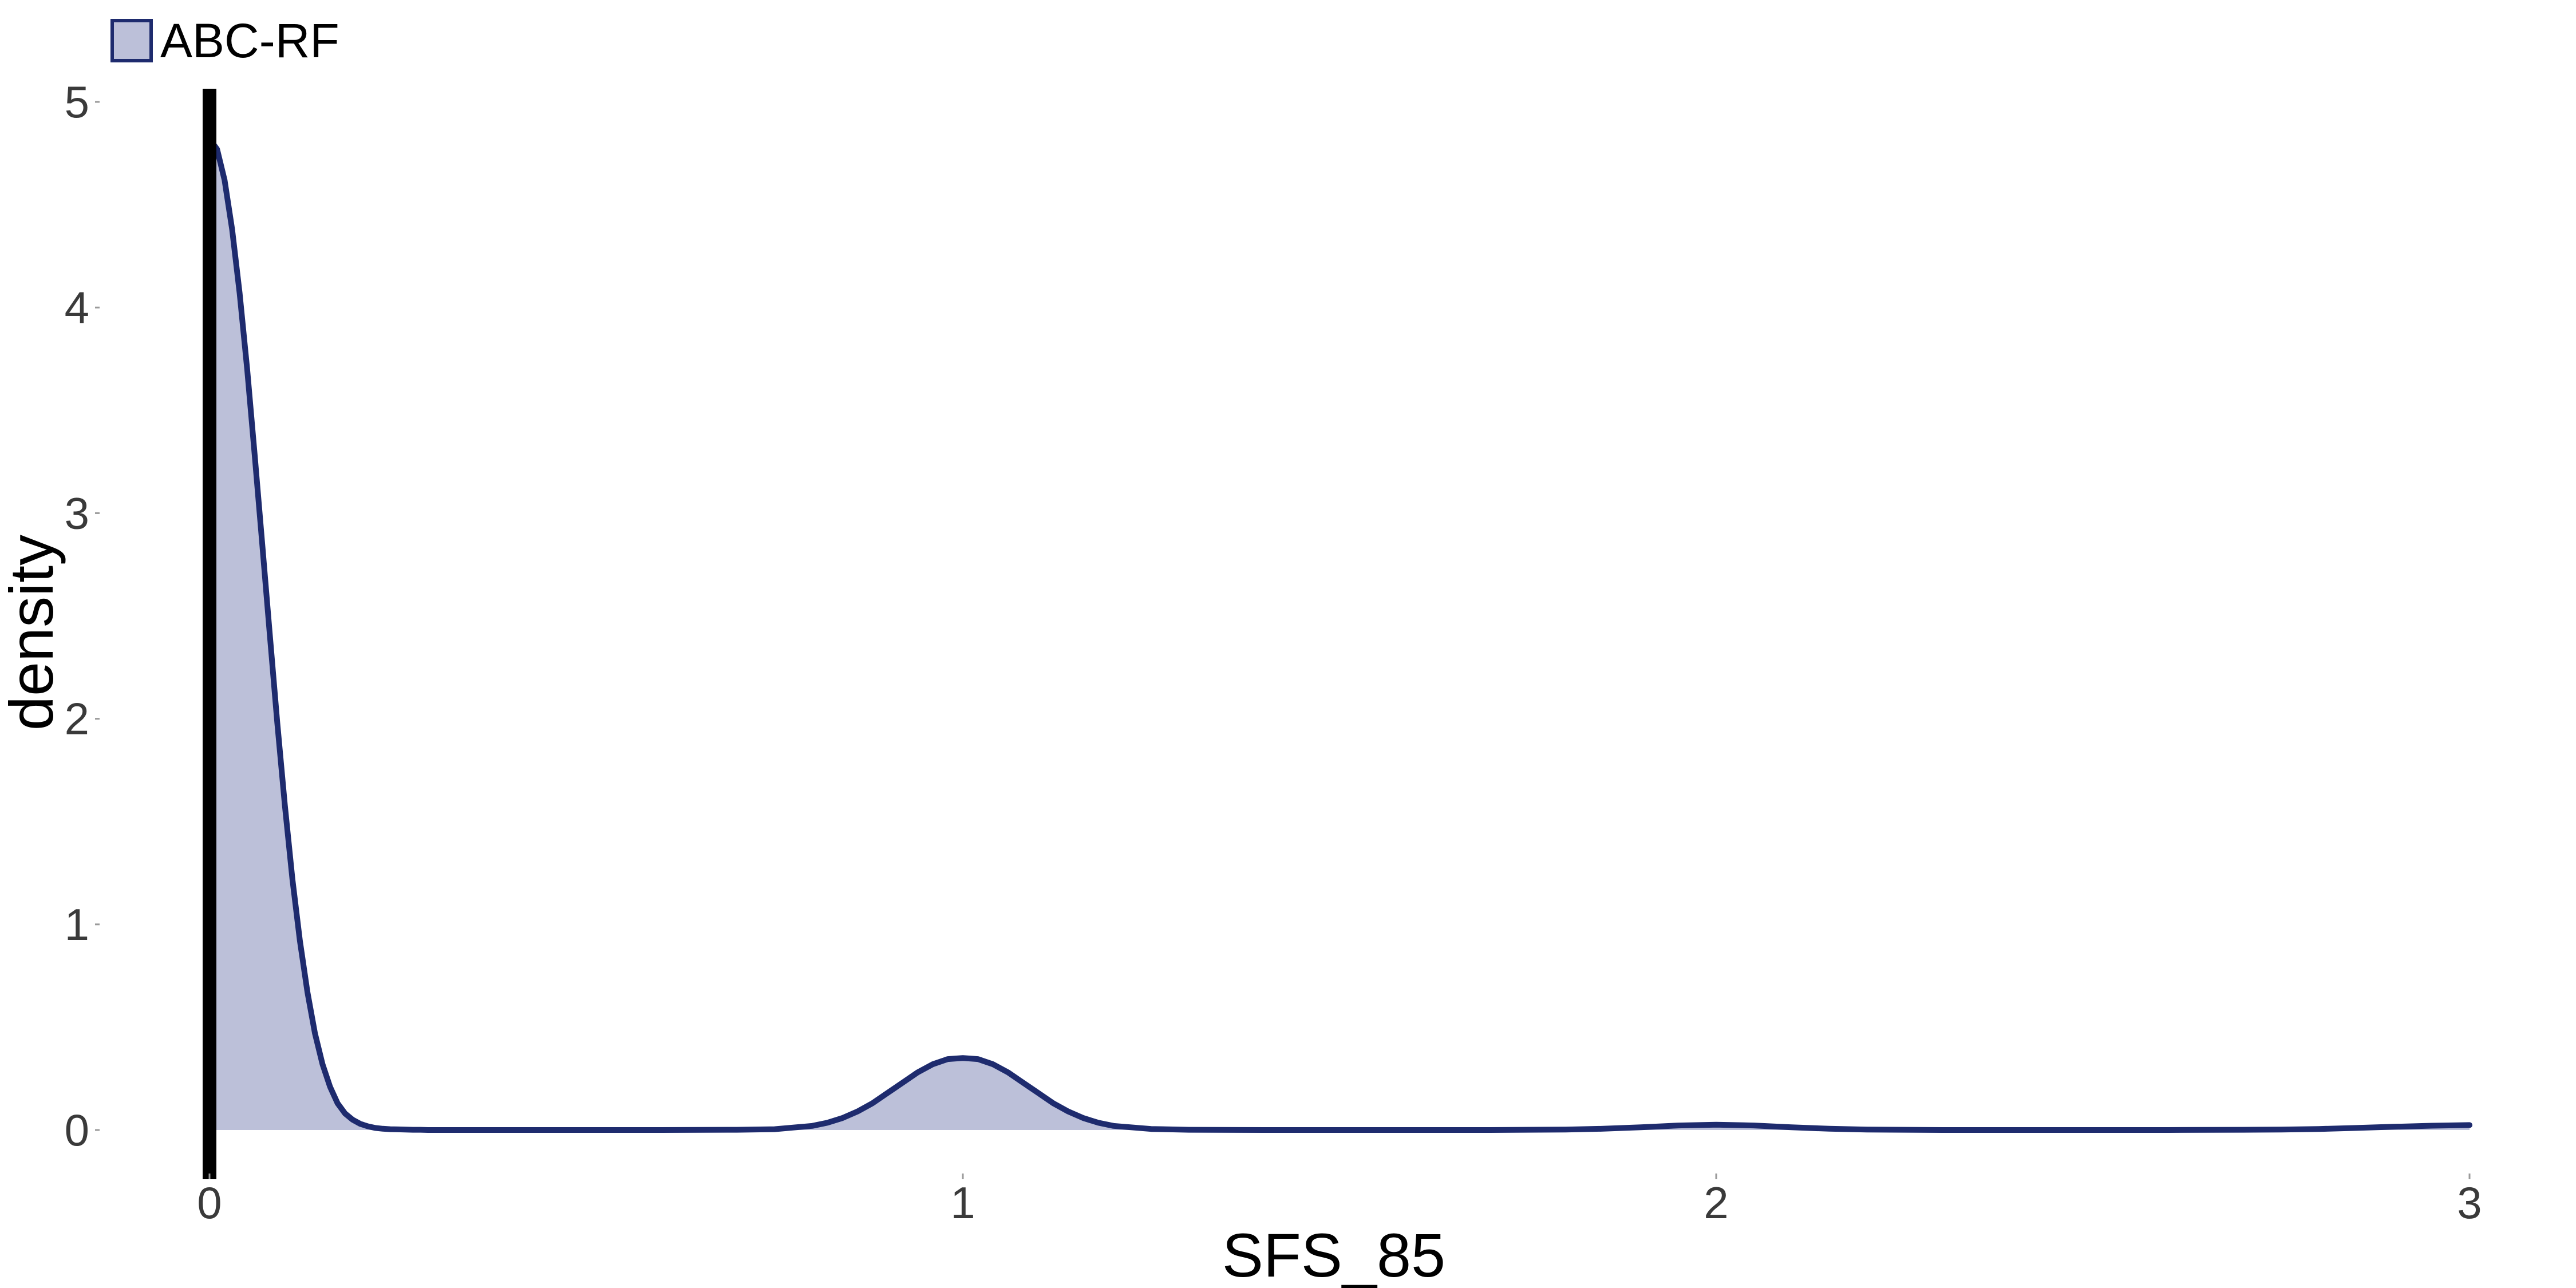  I want to click on y-tick-label: 0, so click(77, 1130).